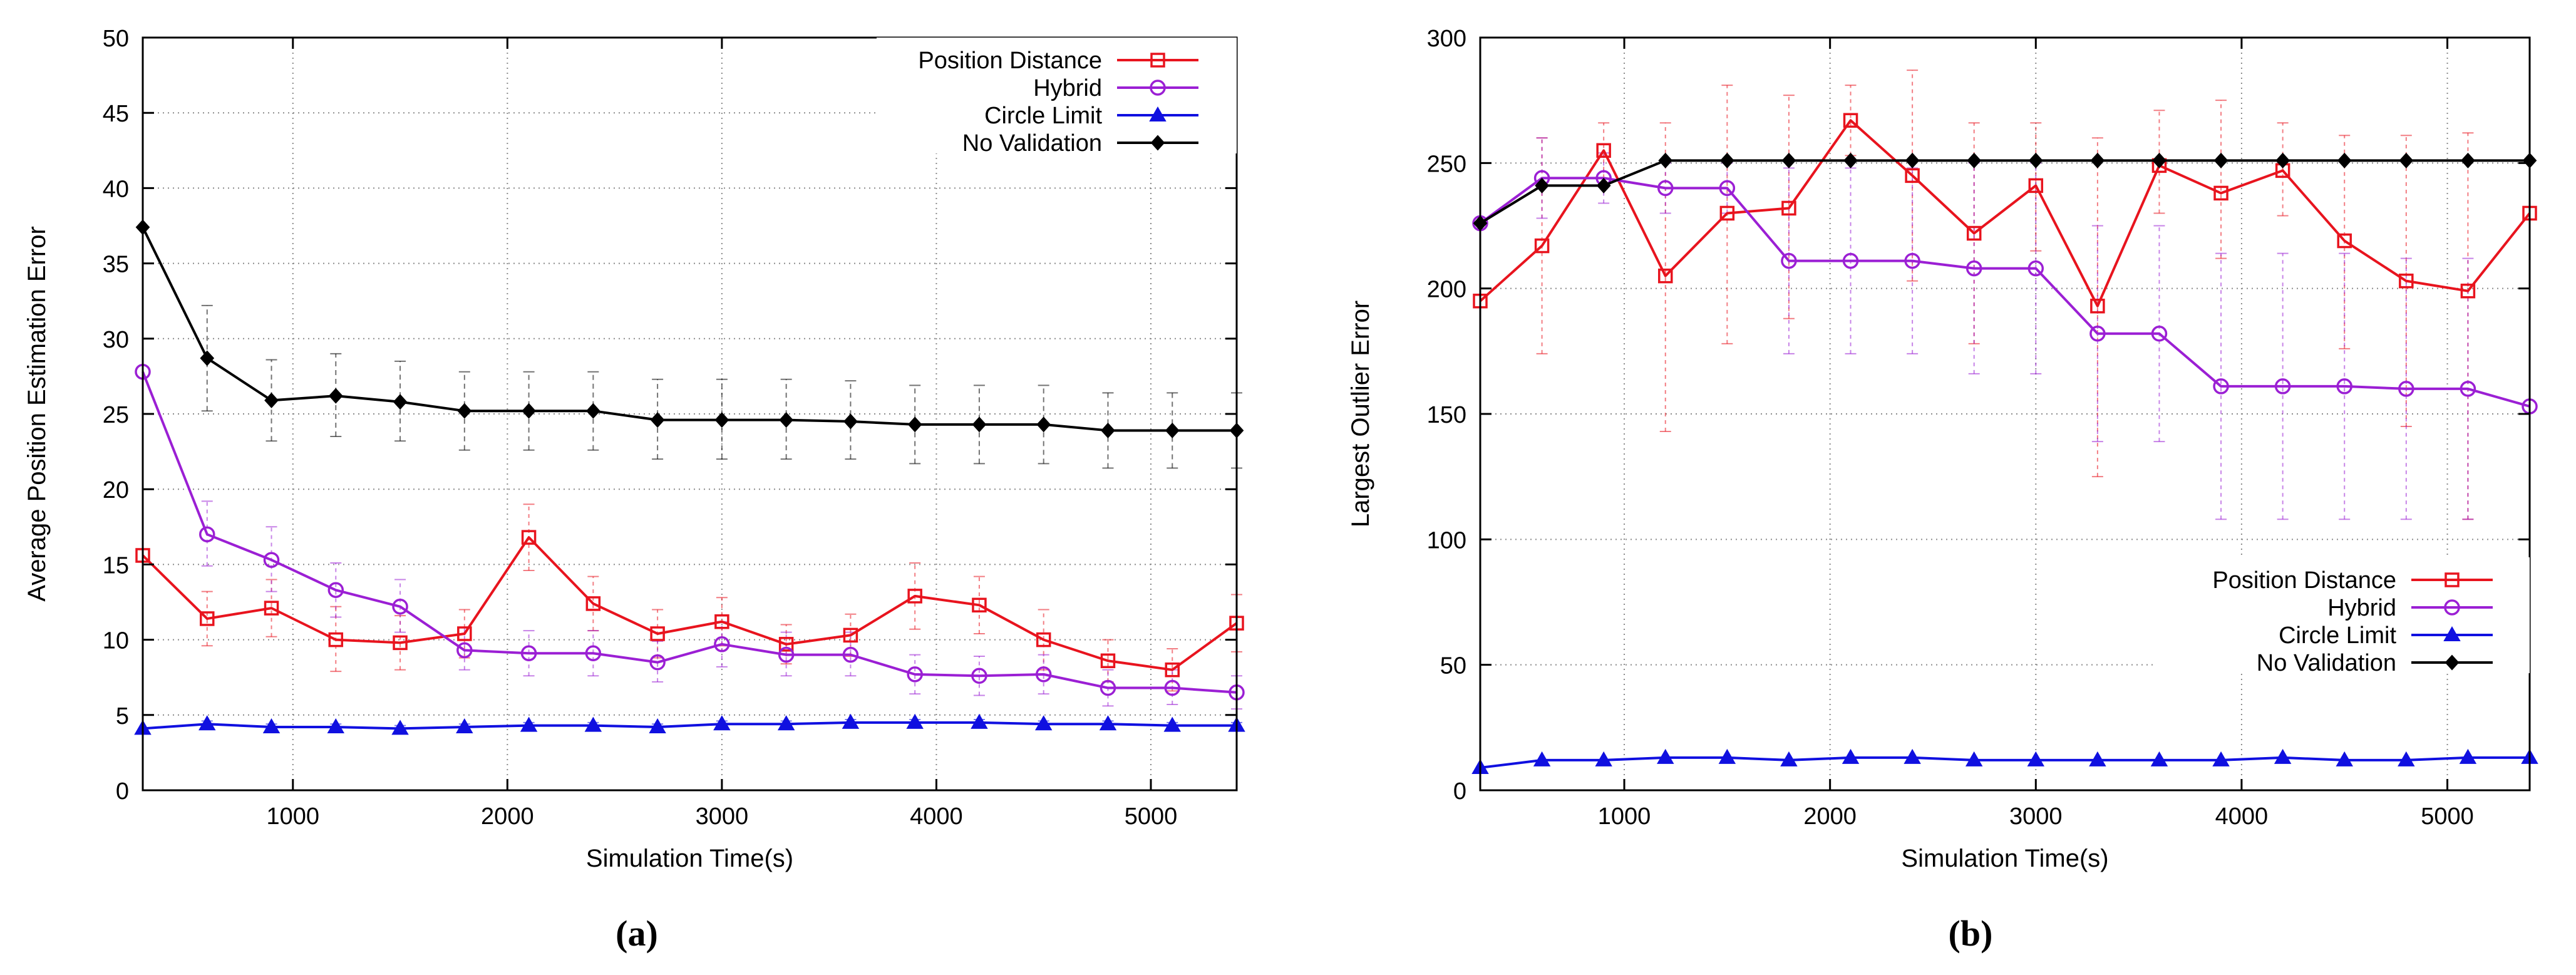  Describe the element at coordinates (1447, 164) in the screenshot. I see `y-tick-label: 250` at that location.